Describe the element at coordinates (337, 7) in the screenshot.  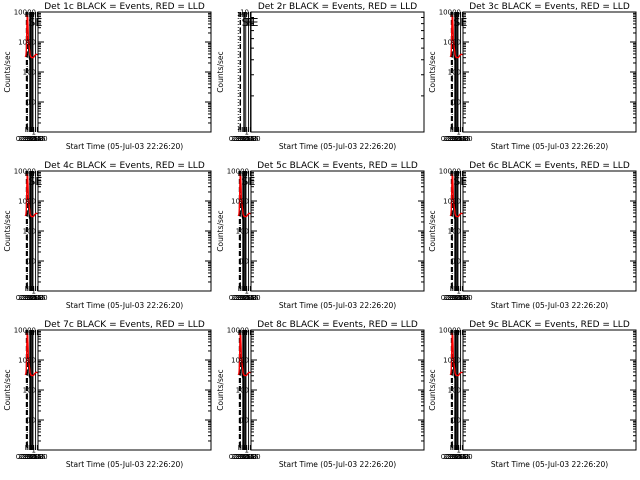
I see `panel-title: Det 2r BLACK = Events, RED = LLD` at that location.